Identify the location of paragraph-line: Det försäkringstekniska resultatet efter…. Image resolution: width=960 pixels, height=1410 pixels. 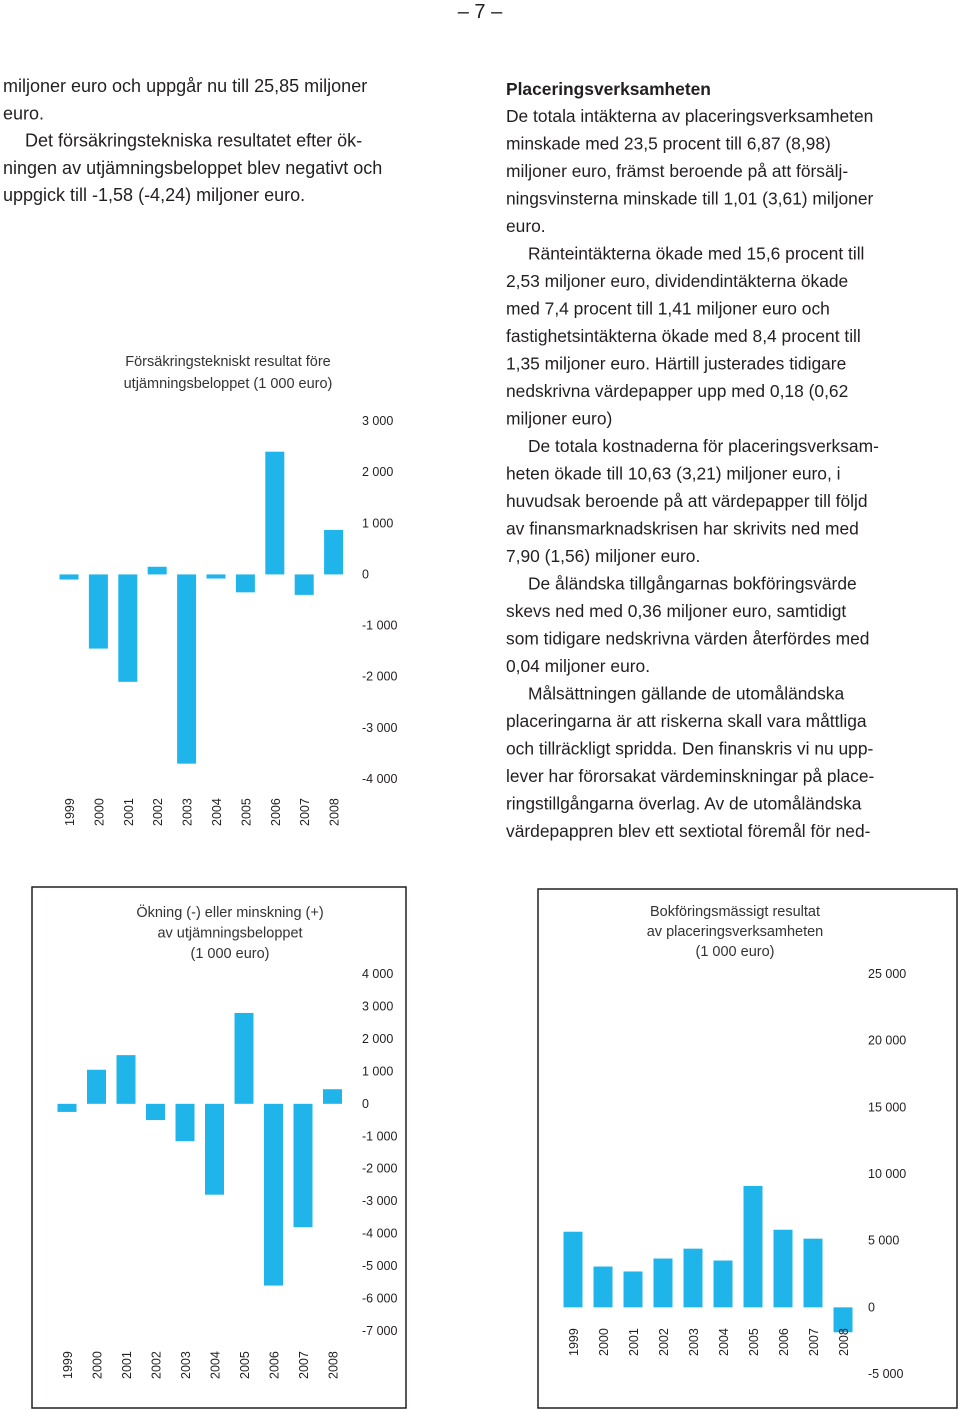
(193, 141).